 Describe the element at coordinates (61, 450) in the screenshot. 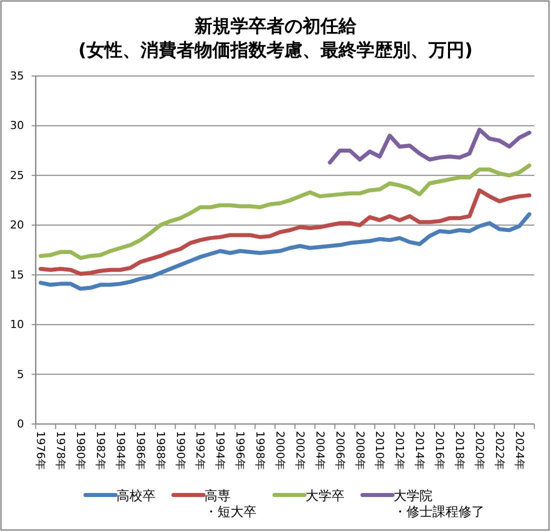

I see `x-tick-label: 1978年` at that location.